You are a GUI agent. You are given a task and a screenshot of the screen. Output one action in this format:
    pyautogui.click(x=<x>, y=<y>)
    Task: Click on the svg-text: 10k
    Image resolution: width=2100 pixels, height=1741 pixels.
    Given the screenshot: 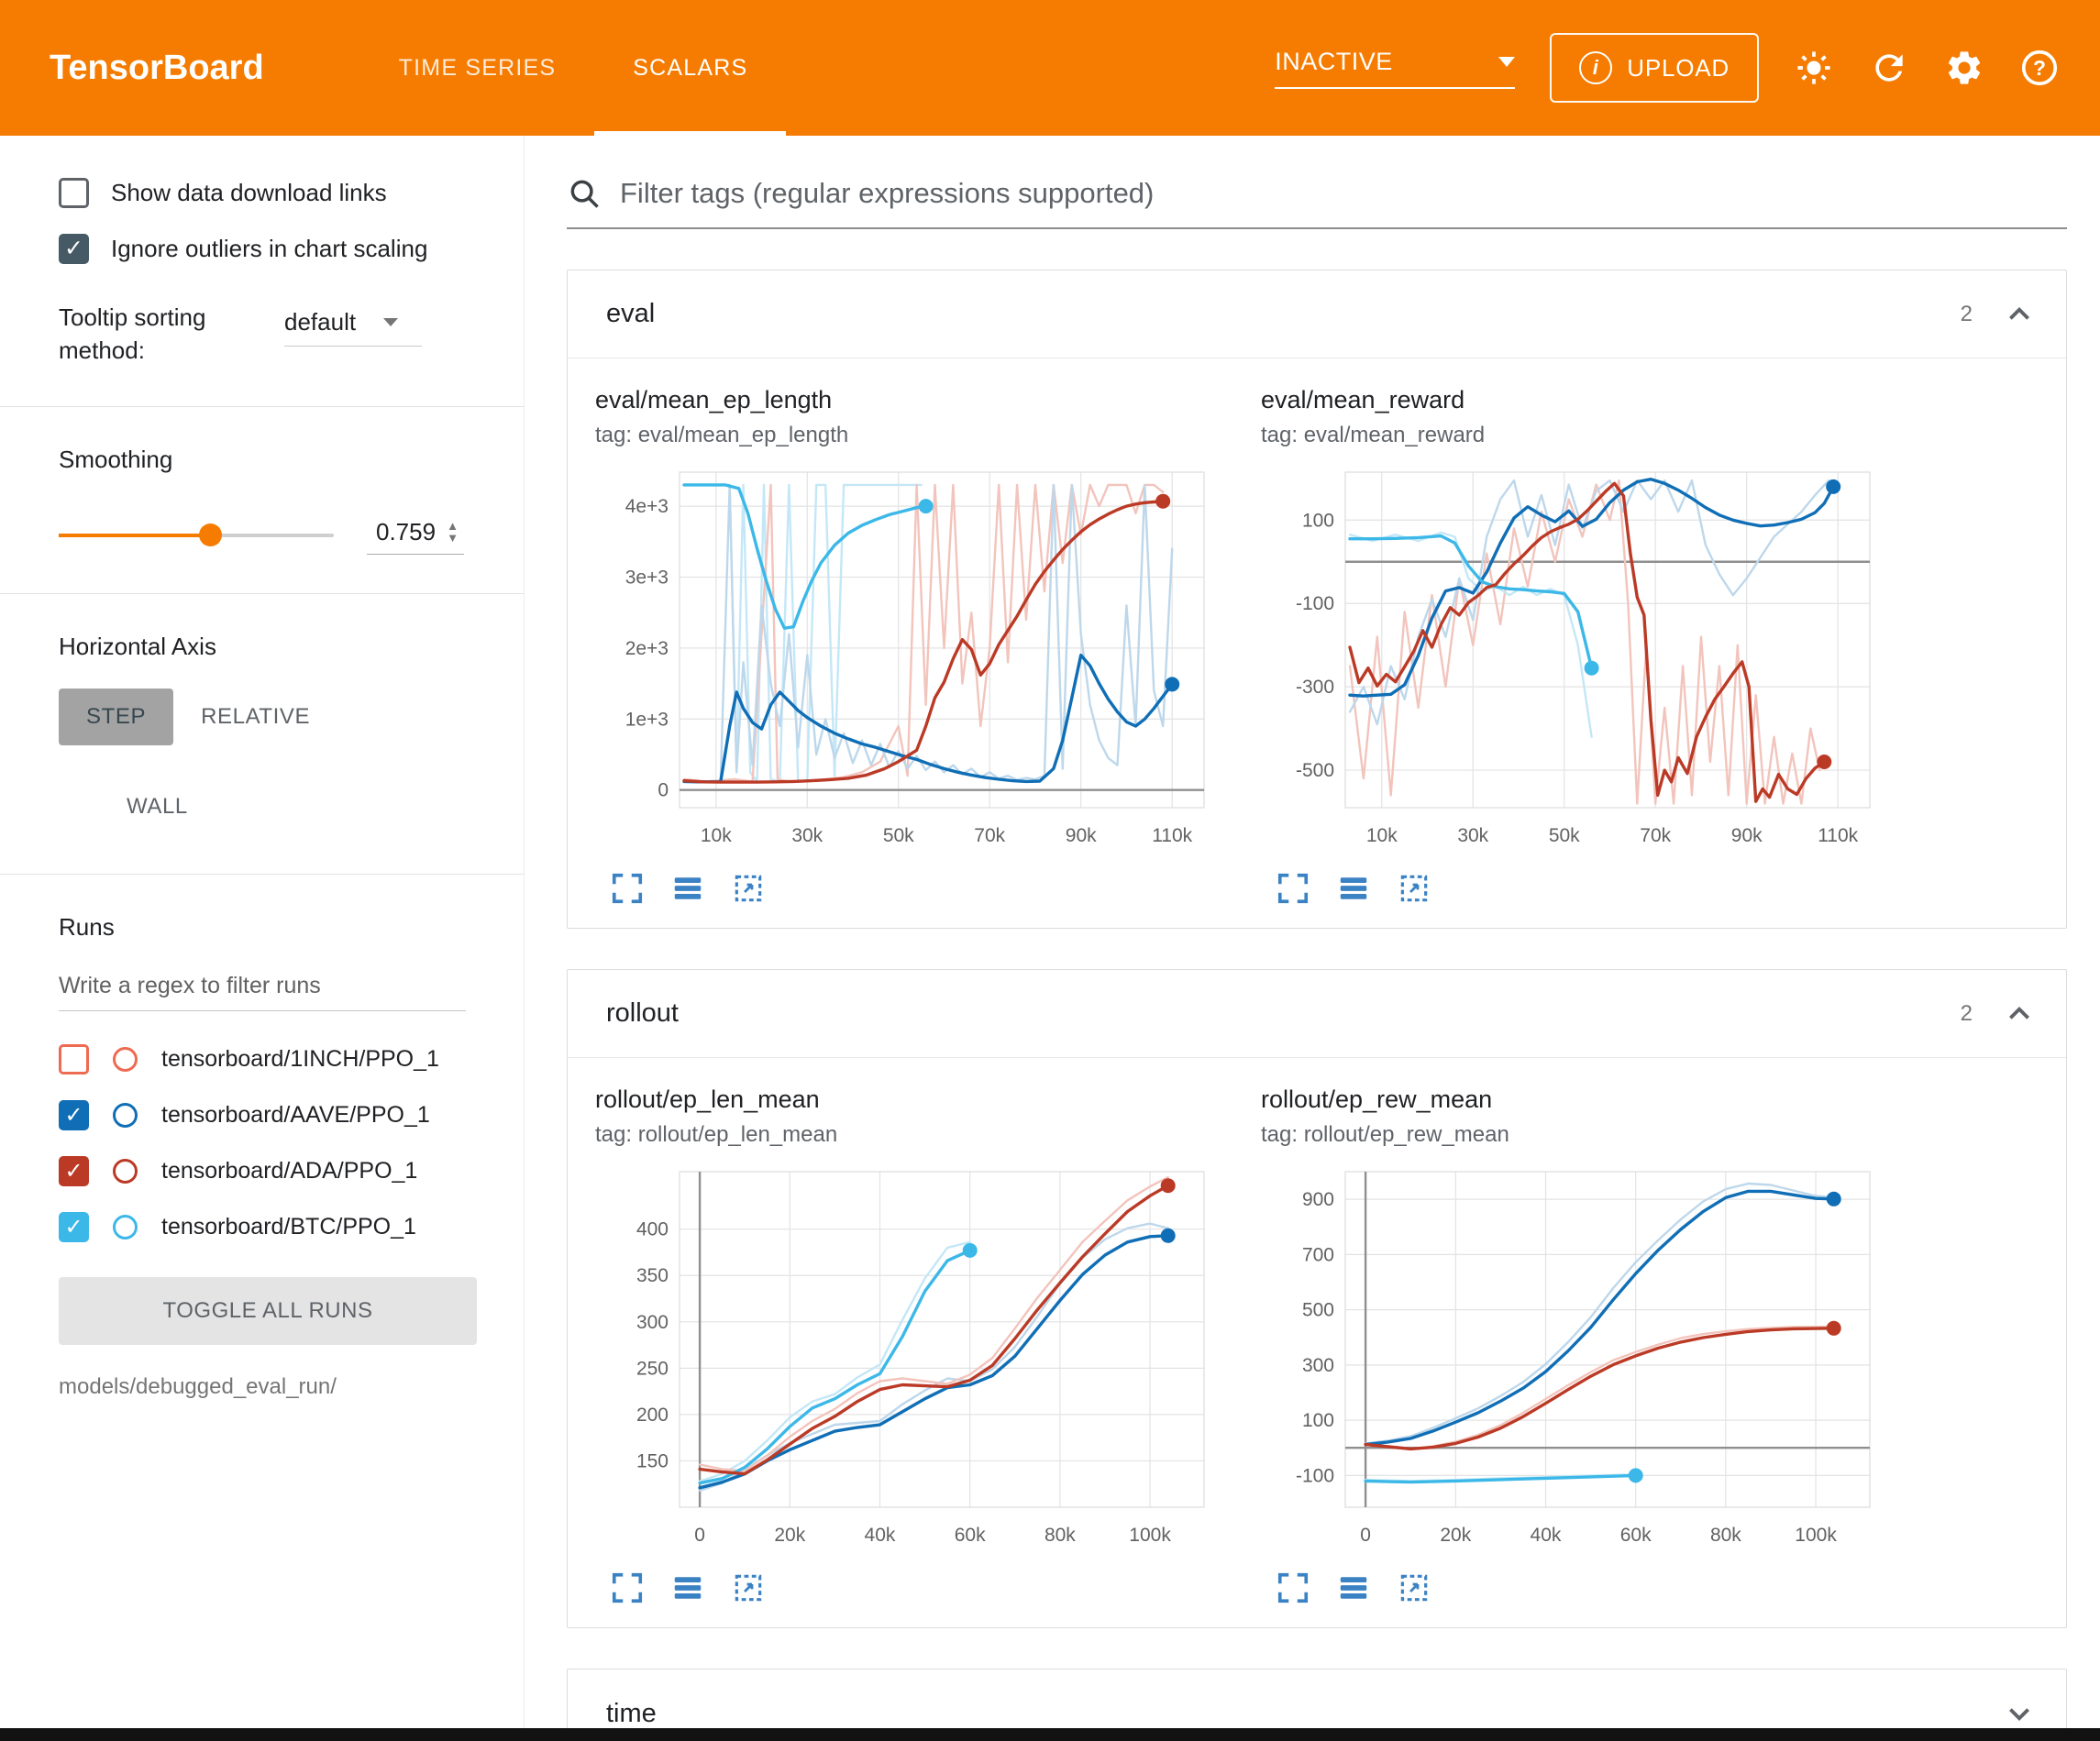 What is the action you would take?
    pyautogui.click(x=716, y=836)
    